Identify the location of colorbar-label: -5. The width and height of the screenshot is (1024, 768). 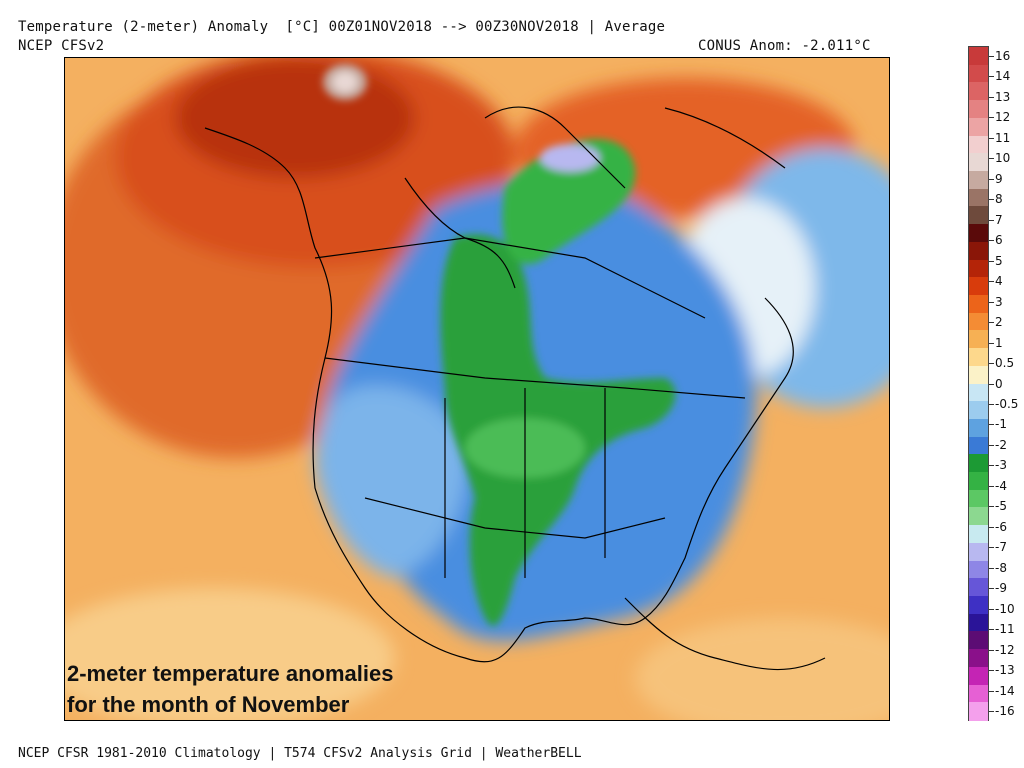
(1001, 506).